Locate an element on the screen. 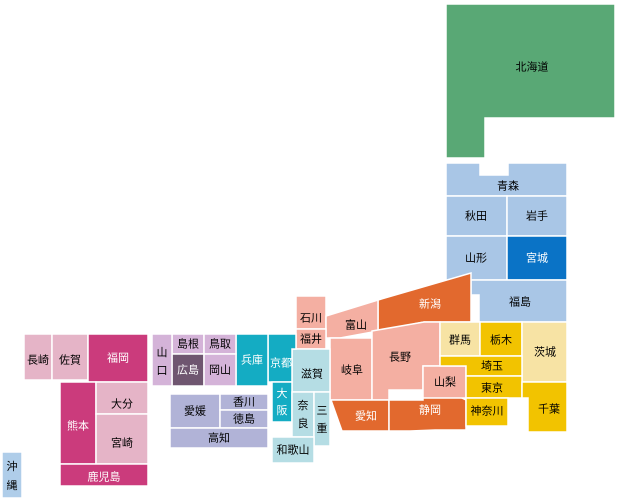  pref-miyazaki: 宮崎 is located at coordinates (122, 439).